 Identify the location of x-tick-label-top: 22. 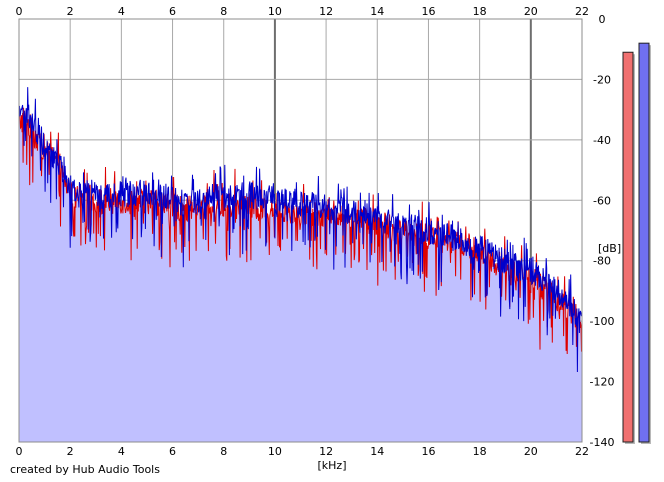
(582, 11).